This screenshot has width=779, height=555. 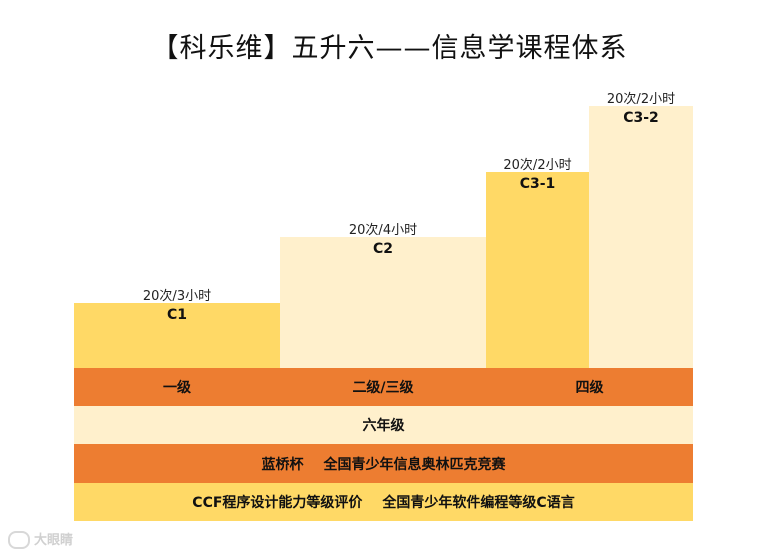 What do you see at coordinates (177, 296) in the screenshot?
I see `bar-duration-label: 20次/3小时` at bounding box center [177, 296].